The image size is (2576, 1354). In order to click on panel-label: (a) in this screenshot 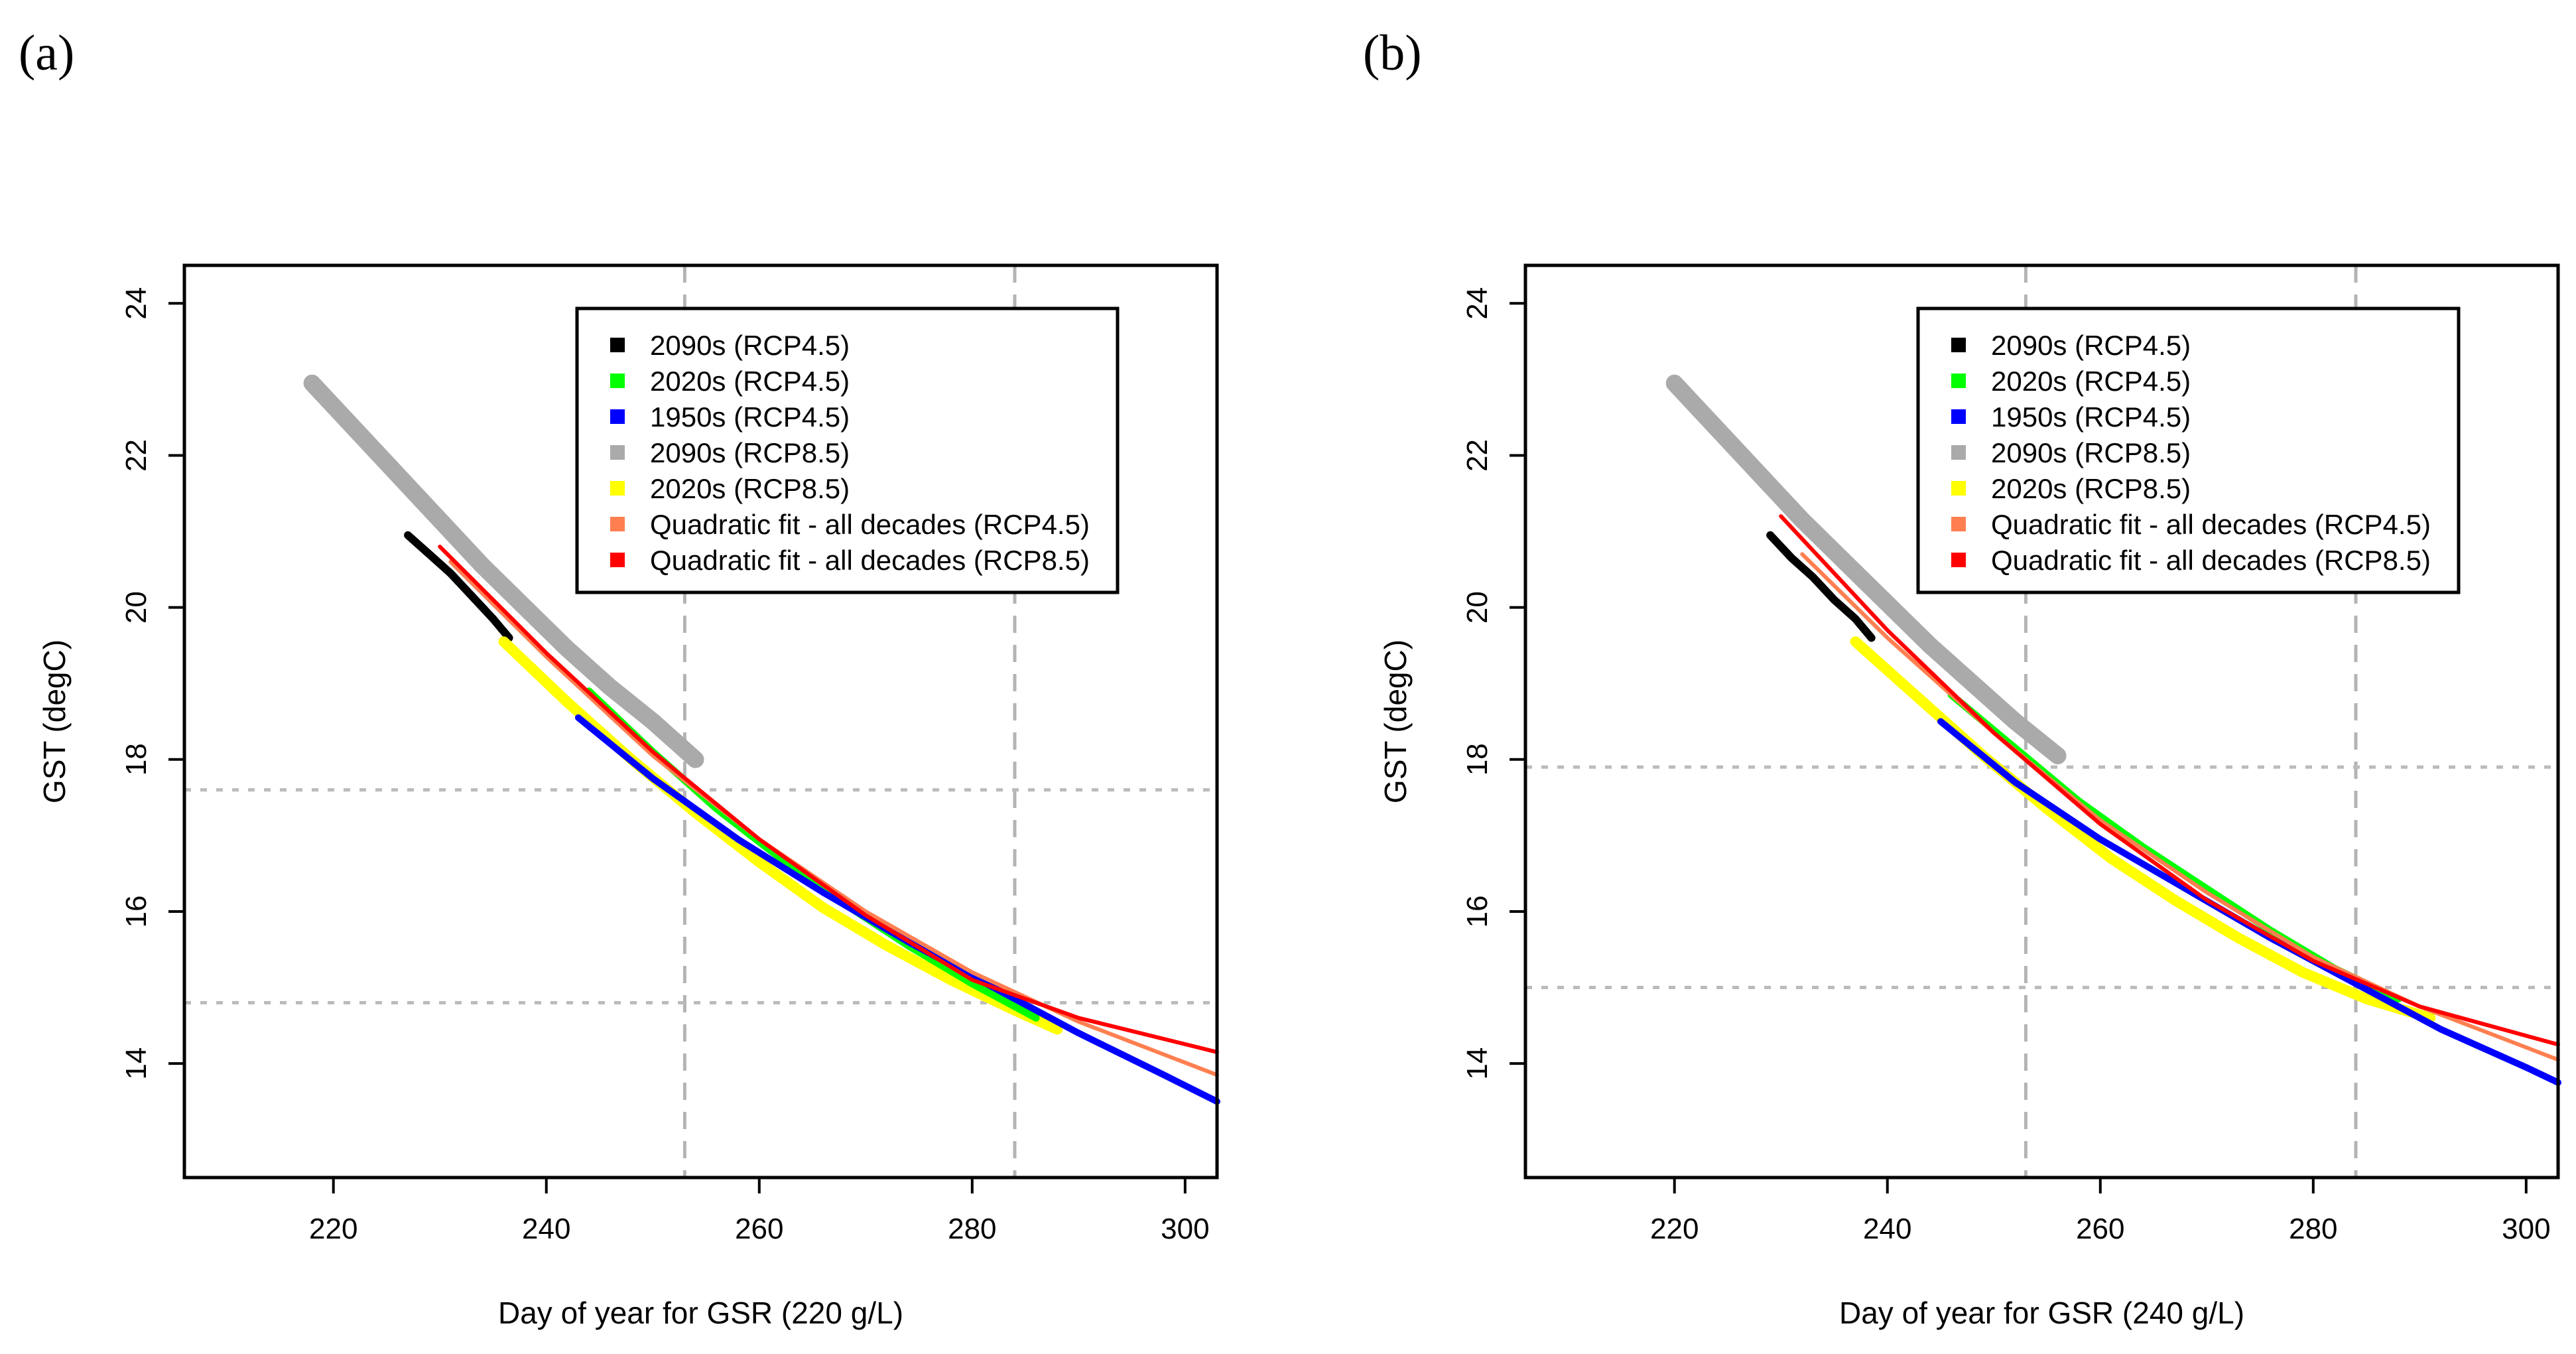, I will do `click(47, 53)`.